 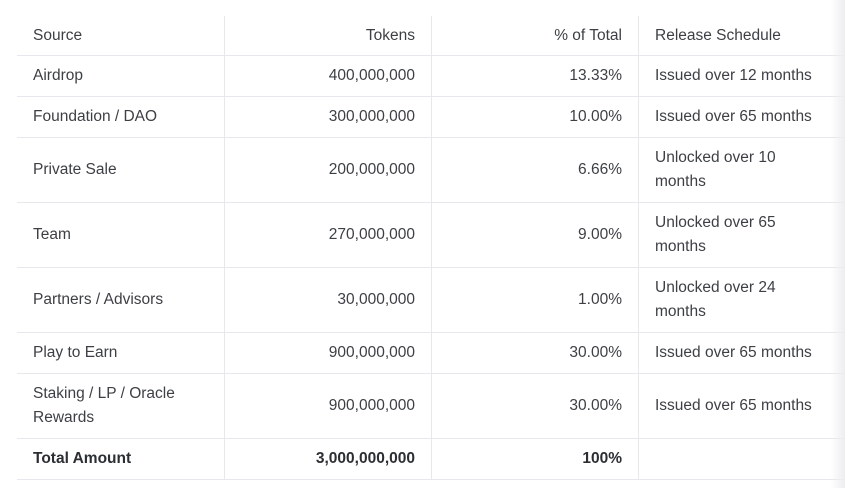 What do you see at coordinates (838, 244) in the screenshot?
I see `scroll-edge-shadow` at bounding box center [838, 244].